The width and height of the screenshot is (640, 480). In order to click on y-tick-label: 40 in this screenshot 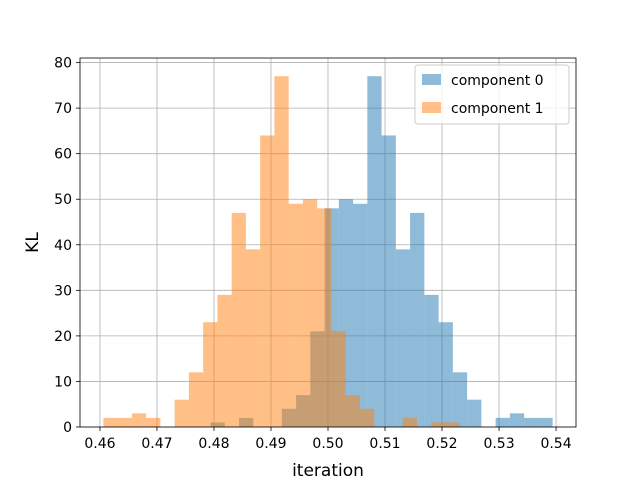, I will do `click(63, 246)`.